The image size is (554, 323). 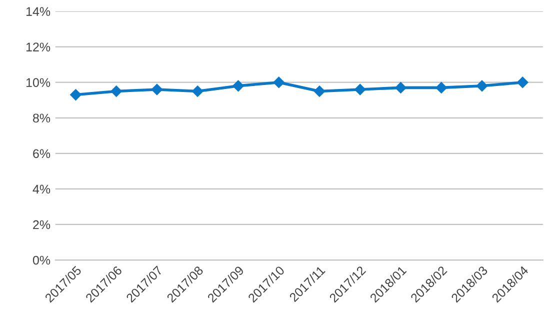 I want to click on y-tick-label: 0%, so click(x=41, y=260).